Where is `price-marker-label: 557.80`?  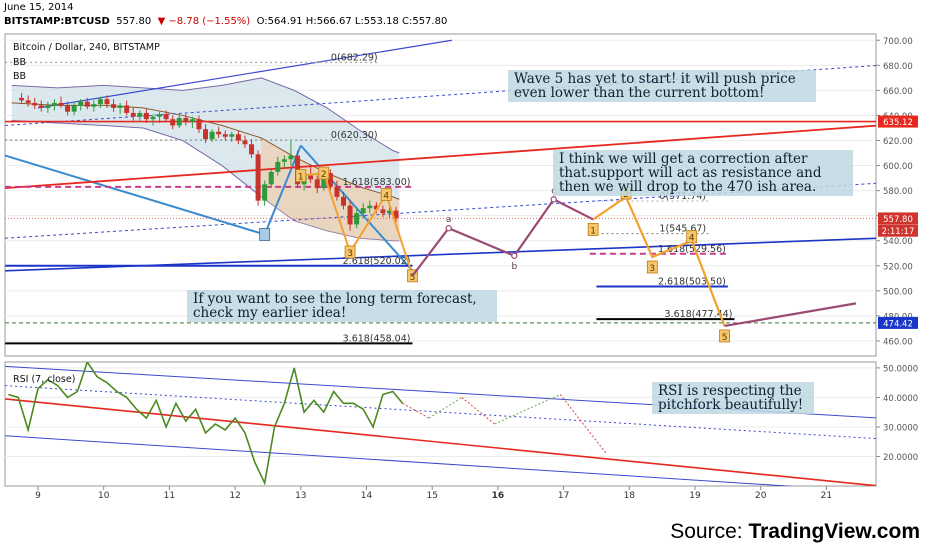 price-marker-label: 557.80 is located at coordinates (898, 220).